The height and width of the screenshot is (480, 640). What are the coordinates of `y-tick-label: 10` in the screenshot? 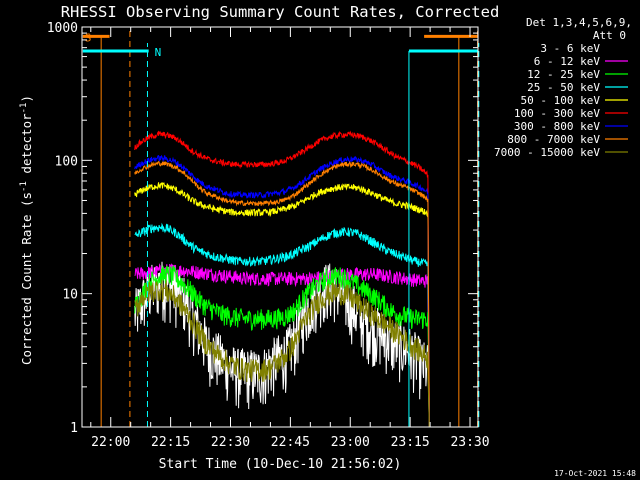 It's located at (70, 295).